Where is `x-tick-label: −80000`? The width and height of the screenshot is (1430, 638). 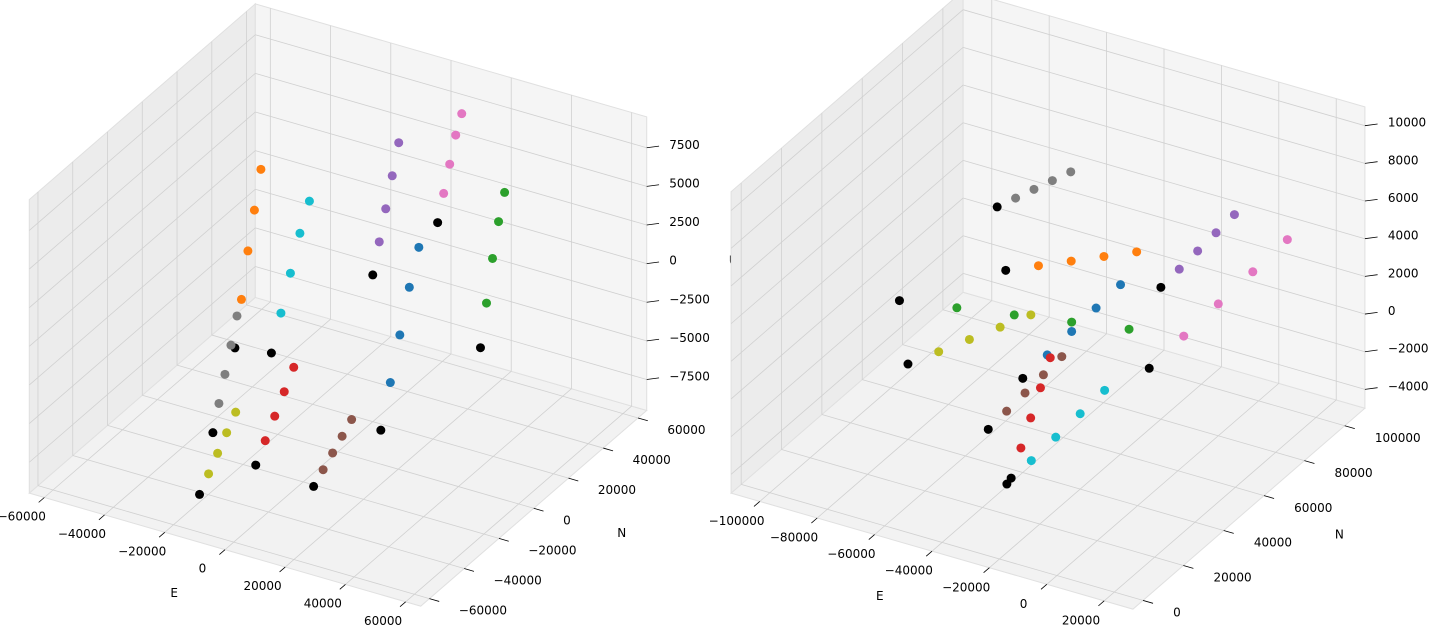 x-tick-label: −80000 is located at coordinates (794, 538).